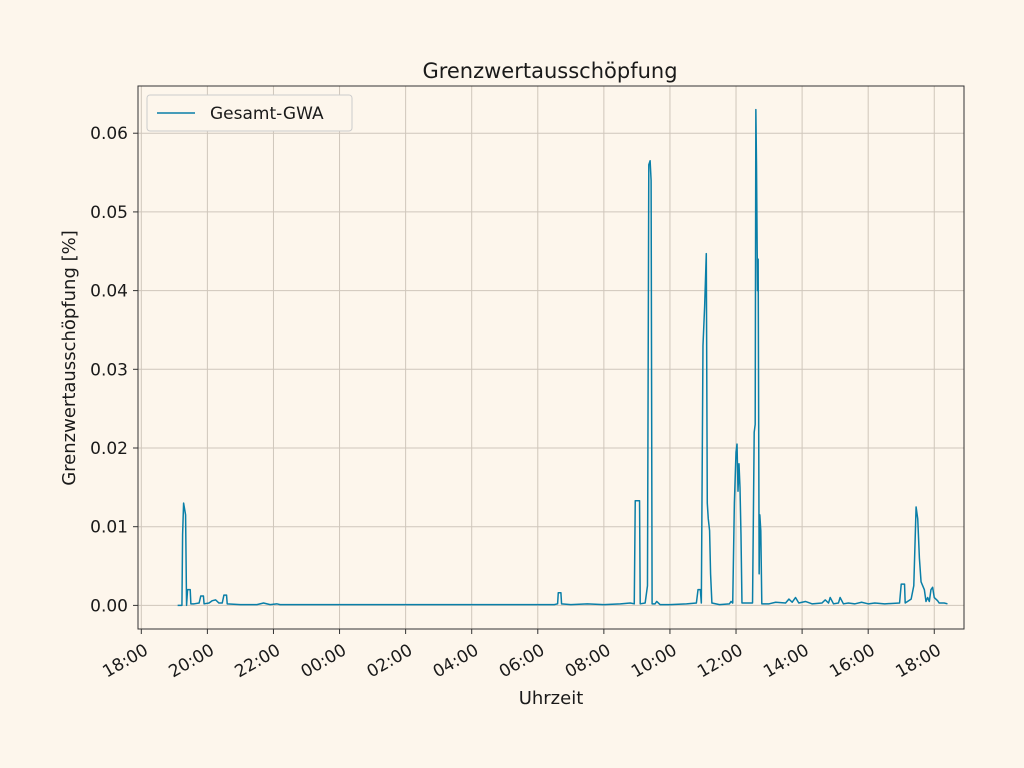 Image resolution: width=1024 pixels, height=768 pixels. I want to click on x-tick-label: 04:00, so click(456, 661).